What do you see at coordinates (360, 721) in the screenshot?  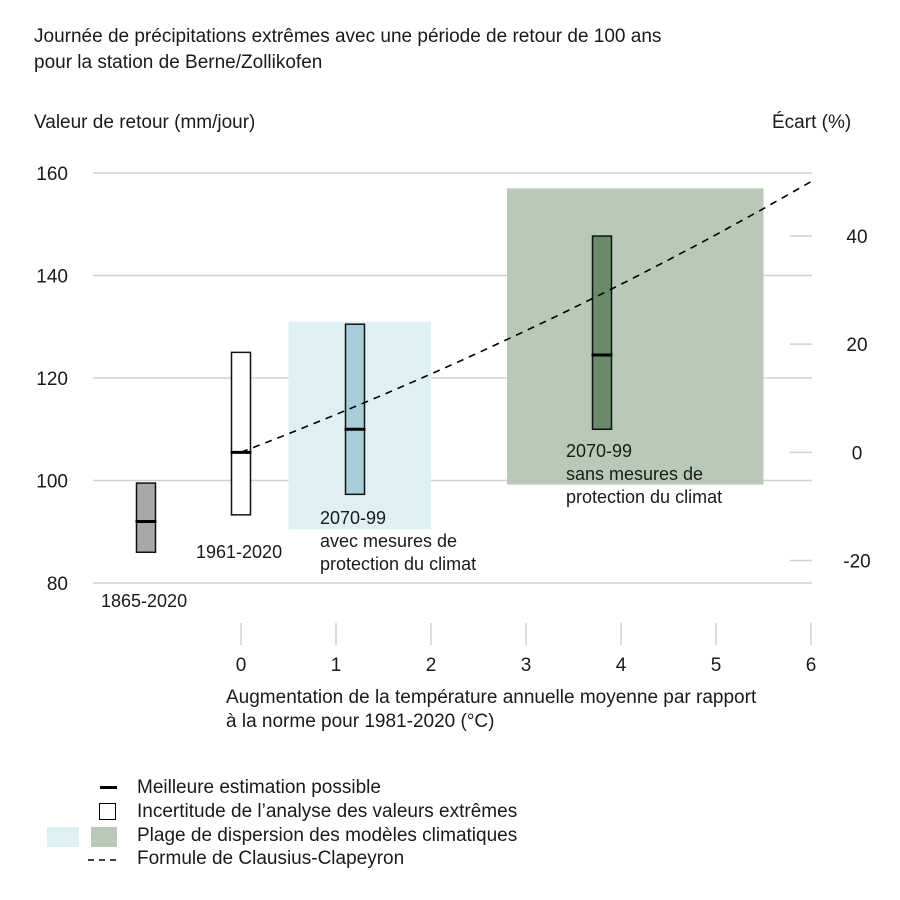 I see `x-axis-title-line-2: à la norme pour 1981-2020 (°C)` at bounding box center [360, 721].